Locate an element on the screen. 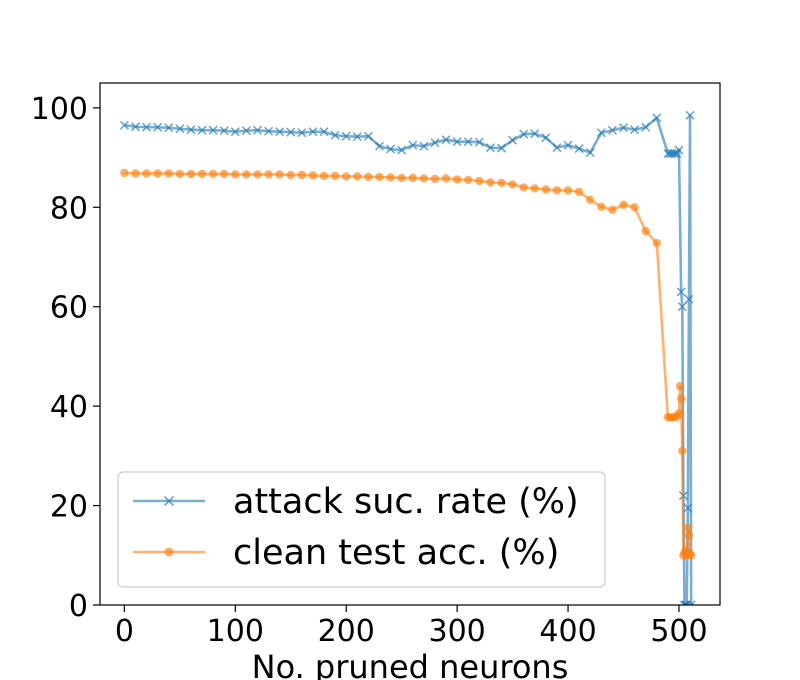  y-tick-label: 100 is located at coordinates (59, 109).